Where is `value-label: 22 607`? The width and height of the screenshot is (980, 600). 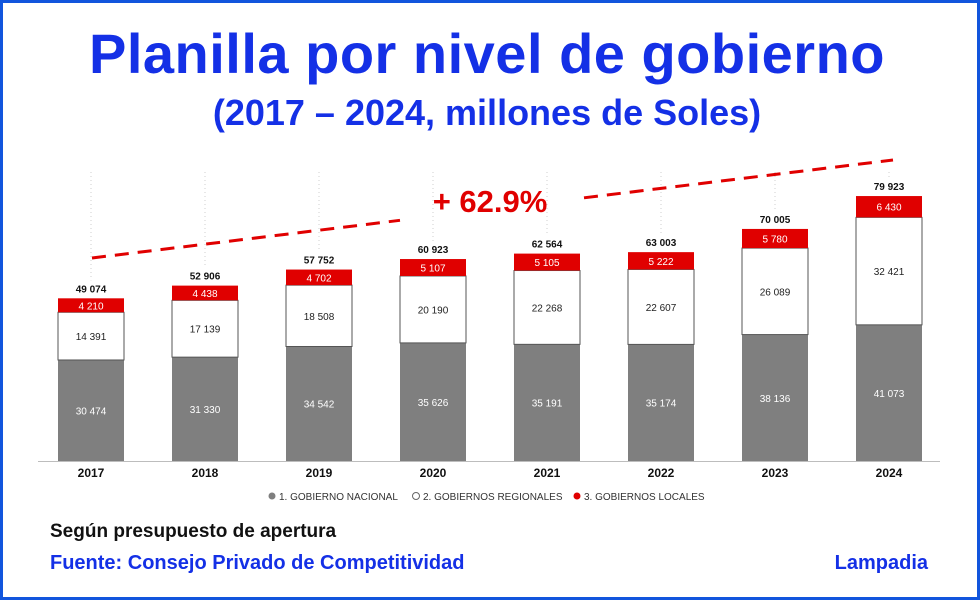
value-label: 22 607 is located at coordinates (661, 308).